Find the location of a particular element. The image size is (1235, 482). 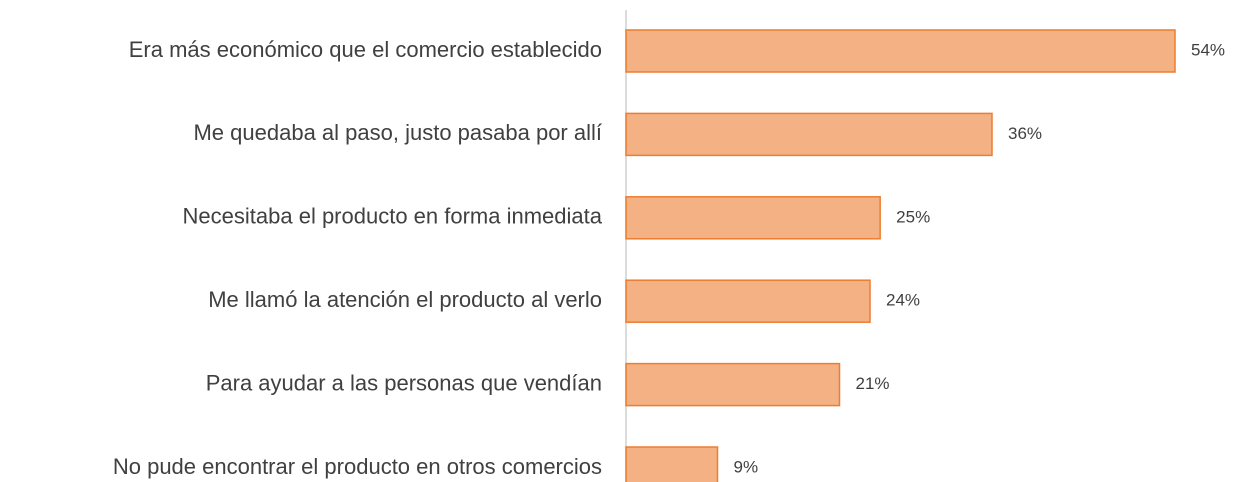

value-label: 54% is located at coordinates (1208, 49).